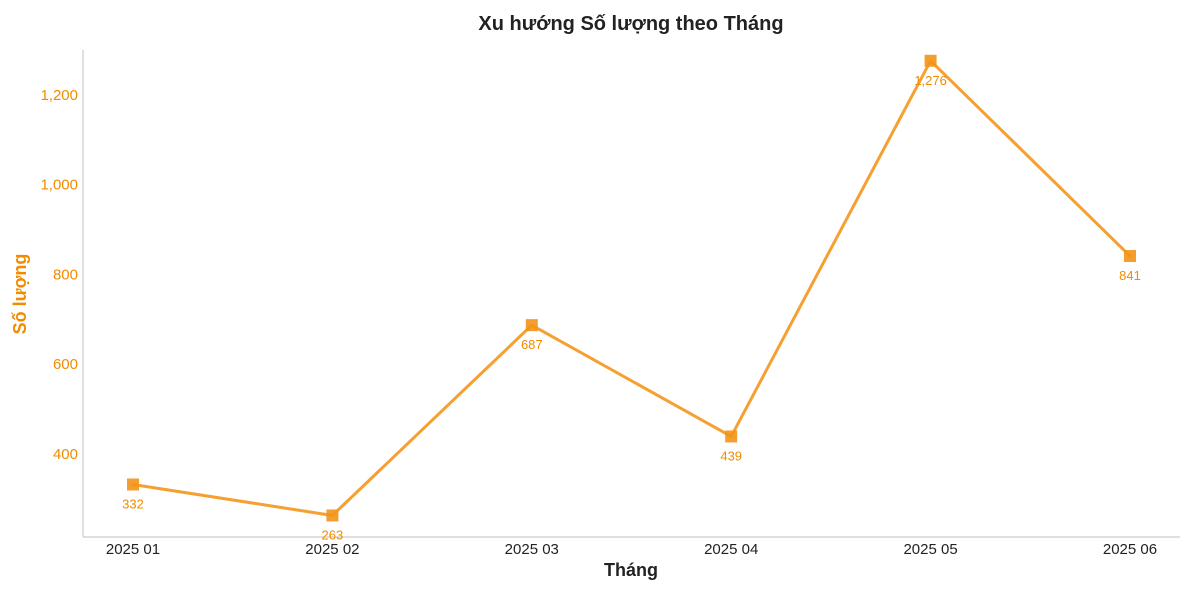  Describe the element at coordinates (133, 549) in the screenshot. I see `x-tick-label: 2025 01` at that location.